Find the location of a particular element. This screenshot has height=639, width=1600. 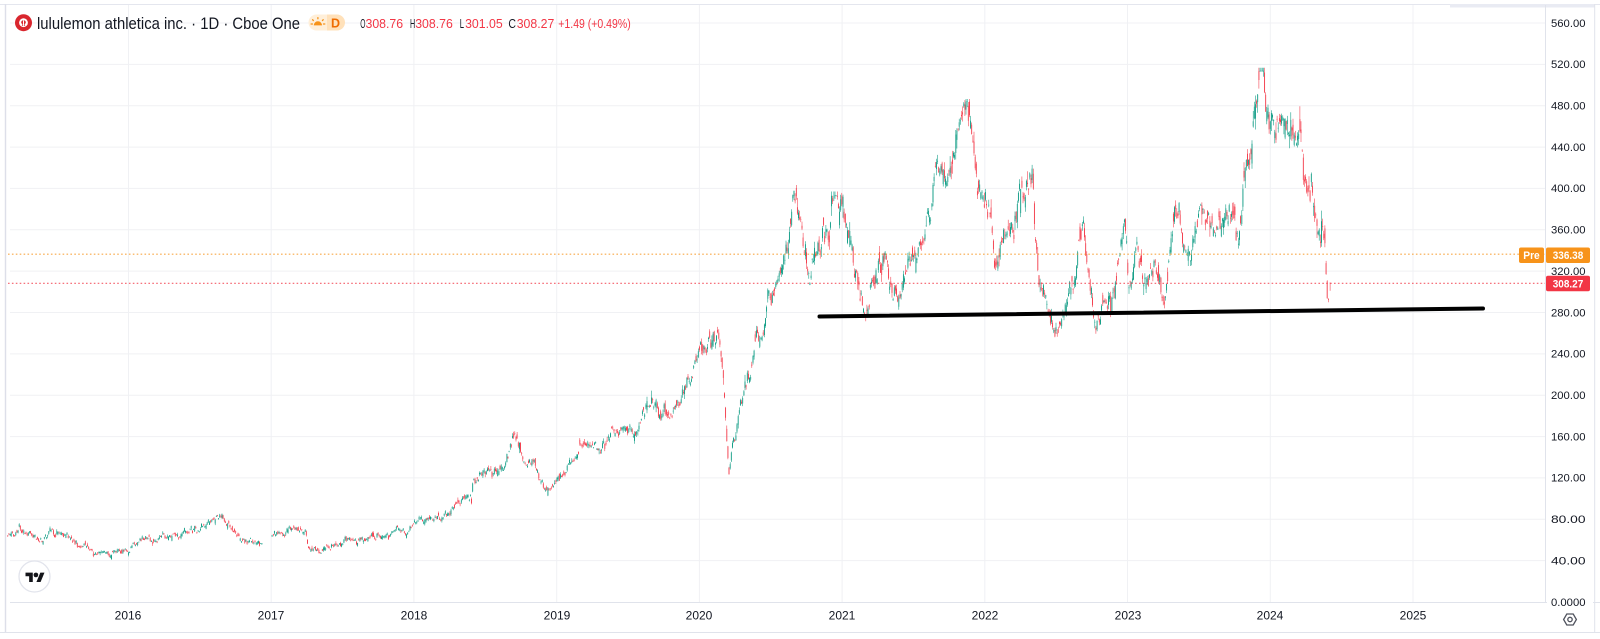

svg-text: 2021 is located at coordinates (842, 616).